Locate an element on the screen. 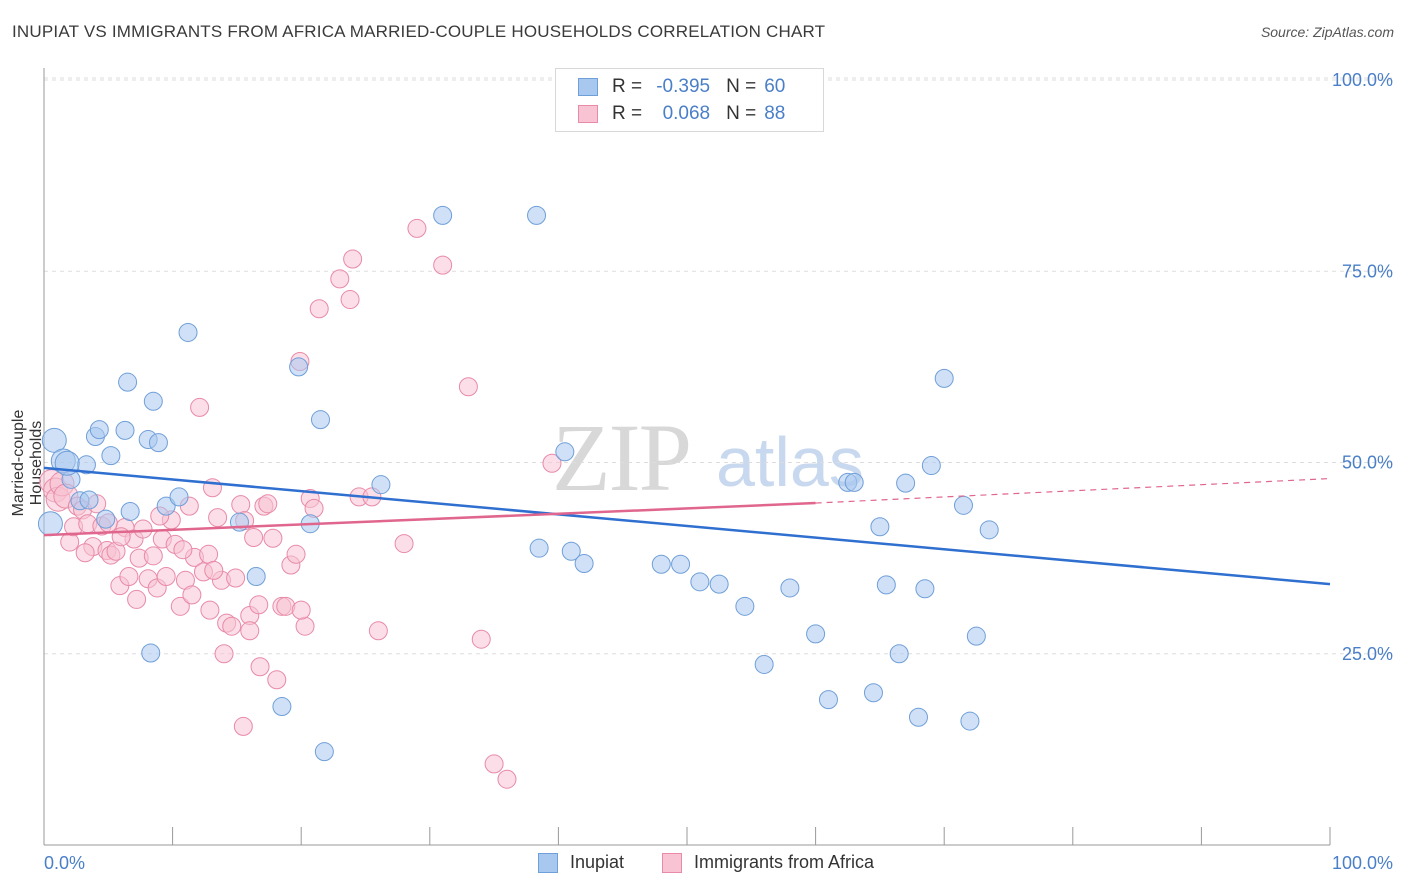  trend-line-immigrants-from-africa is located at coordinates (429, 519).